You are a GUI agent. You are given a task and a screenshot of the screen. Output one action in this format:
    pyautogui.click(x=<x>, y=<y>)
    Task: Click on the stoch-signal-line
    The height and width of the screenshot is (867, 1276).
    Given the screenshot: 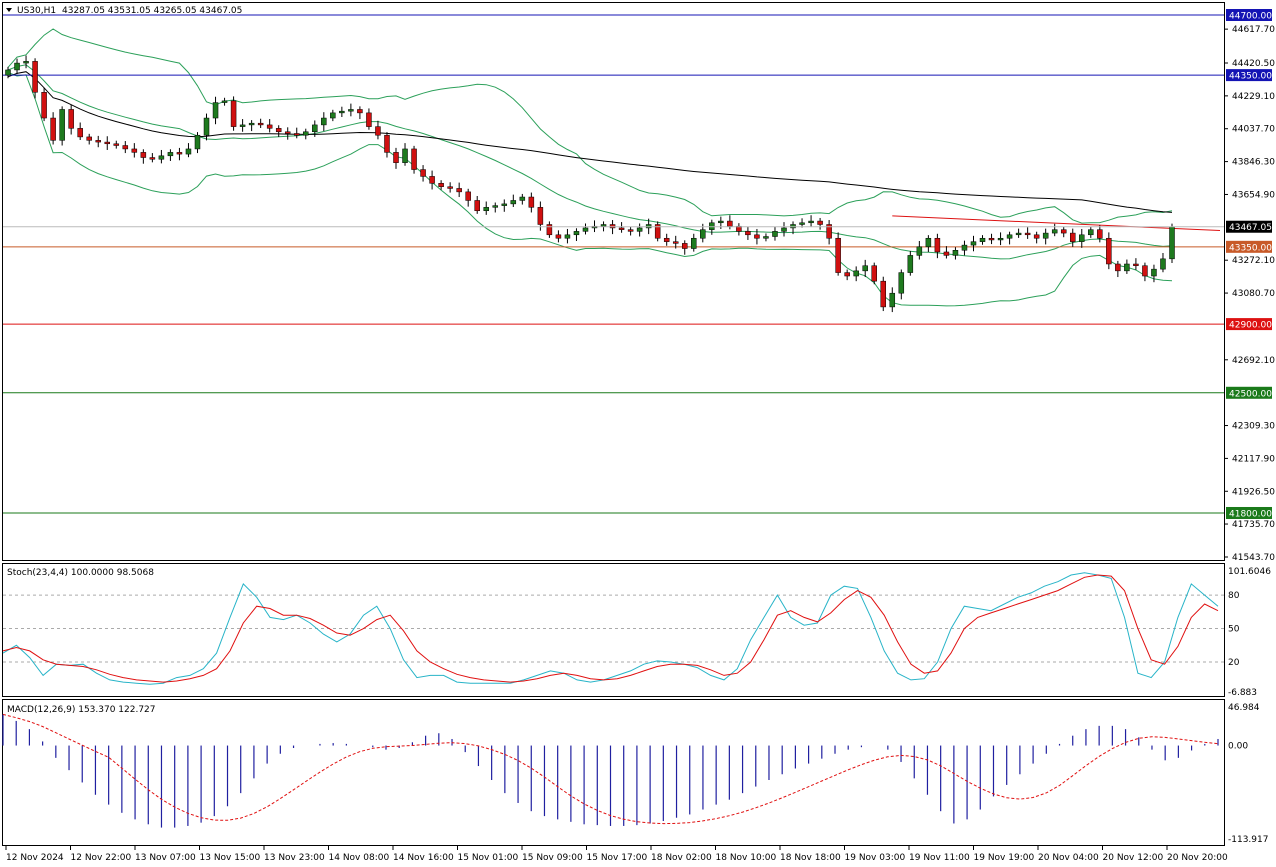 What is the action you would take?
    pyautogui.click(x=610, y=628)
    